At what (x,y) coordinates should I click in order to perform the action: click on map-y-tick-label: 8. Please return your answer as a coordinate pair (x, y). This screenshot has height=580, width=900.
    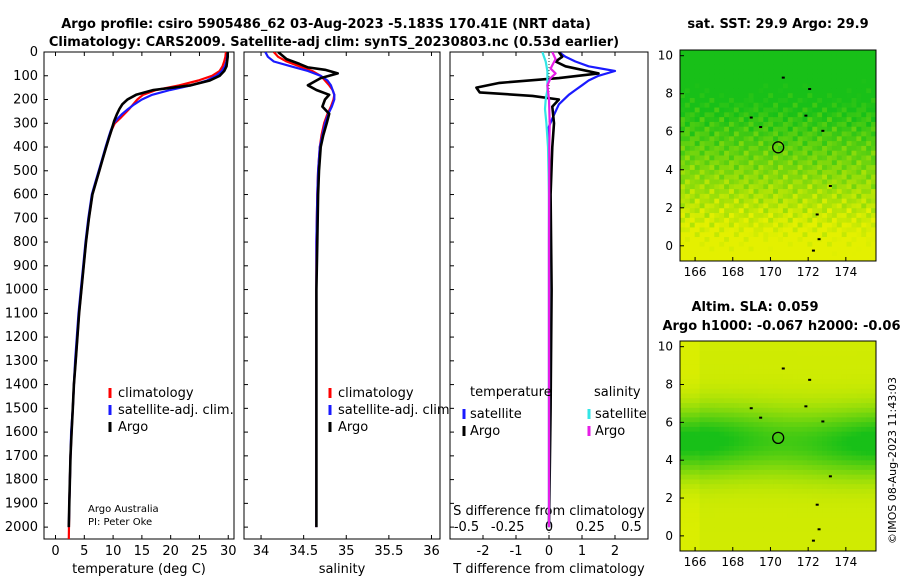
    Looking at the image, I should click on (669, 94).